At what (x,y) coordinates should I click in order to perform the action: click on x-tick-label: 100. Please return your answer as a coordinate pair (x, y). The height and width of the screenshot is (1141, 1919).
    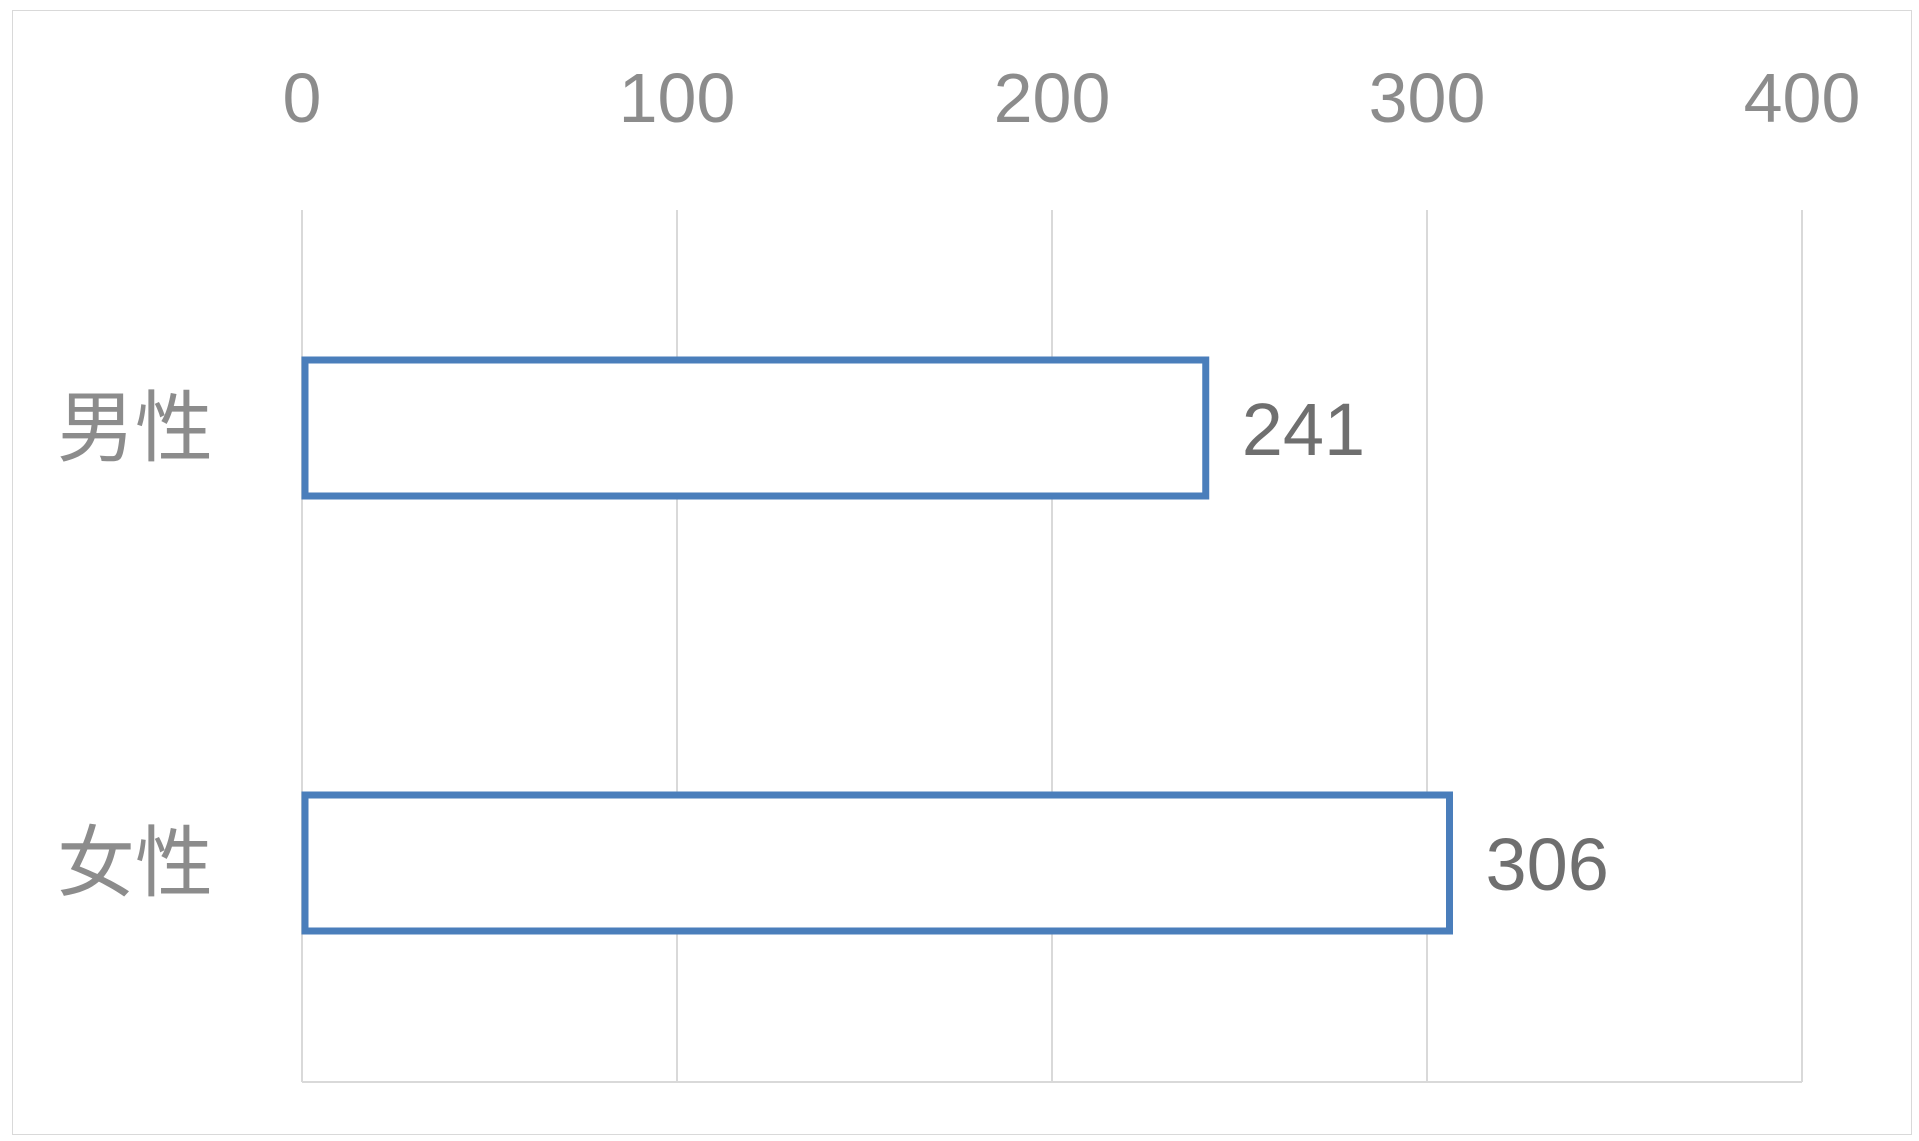
    Looking at the image, I should click on (677, 98).